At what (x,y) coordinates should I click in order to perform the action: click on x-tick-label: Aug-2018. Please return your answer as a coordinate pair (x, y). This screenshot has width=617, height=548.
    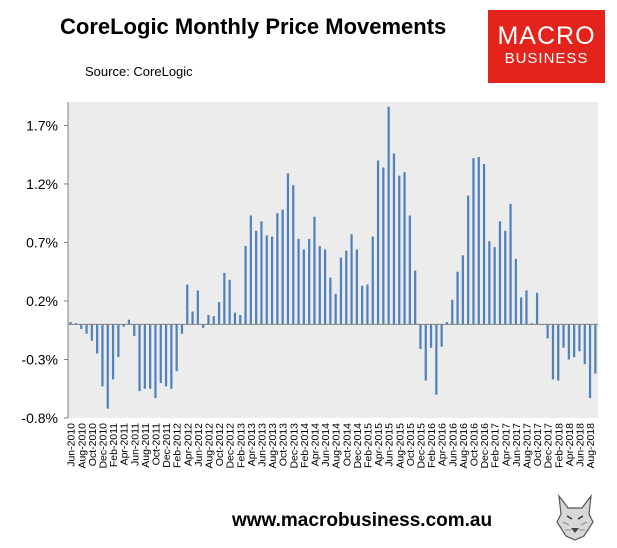
    Looking at the image, I should click on (591, 446).